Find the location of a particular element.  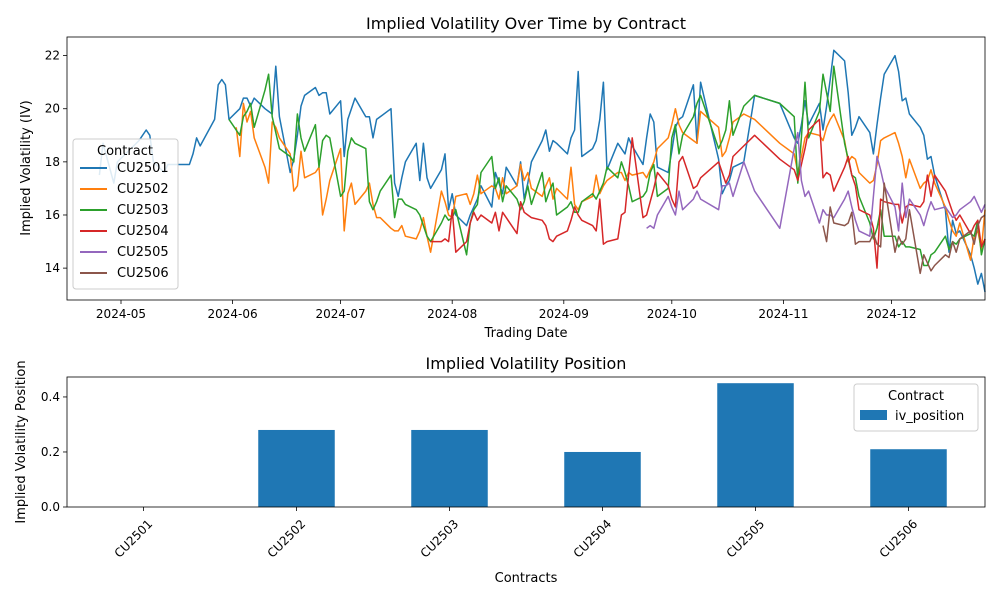

line-chart-ylabel: Implied Volatility (IV) is located at coordinates (26, 168).